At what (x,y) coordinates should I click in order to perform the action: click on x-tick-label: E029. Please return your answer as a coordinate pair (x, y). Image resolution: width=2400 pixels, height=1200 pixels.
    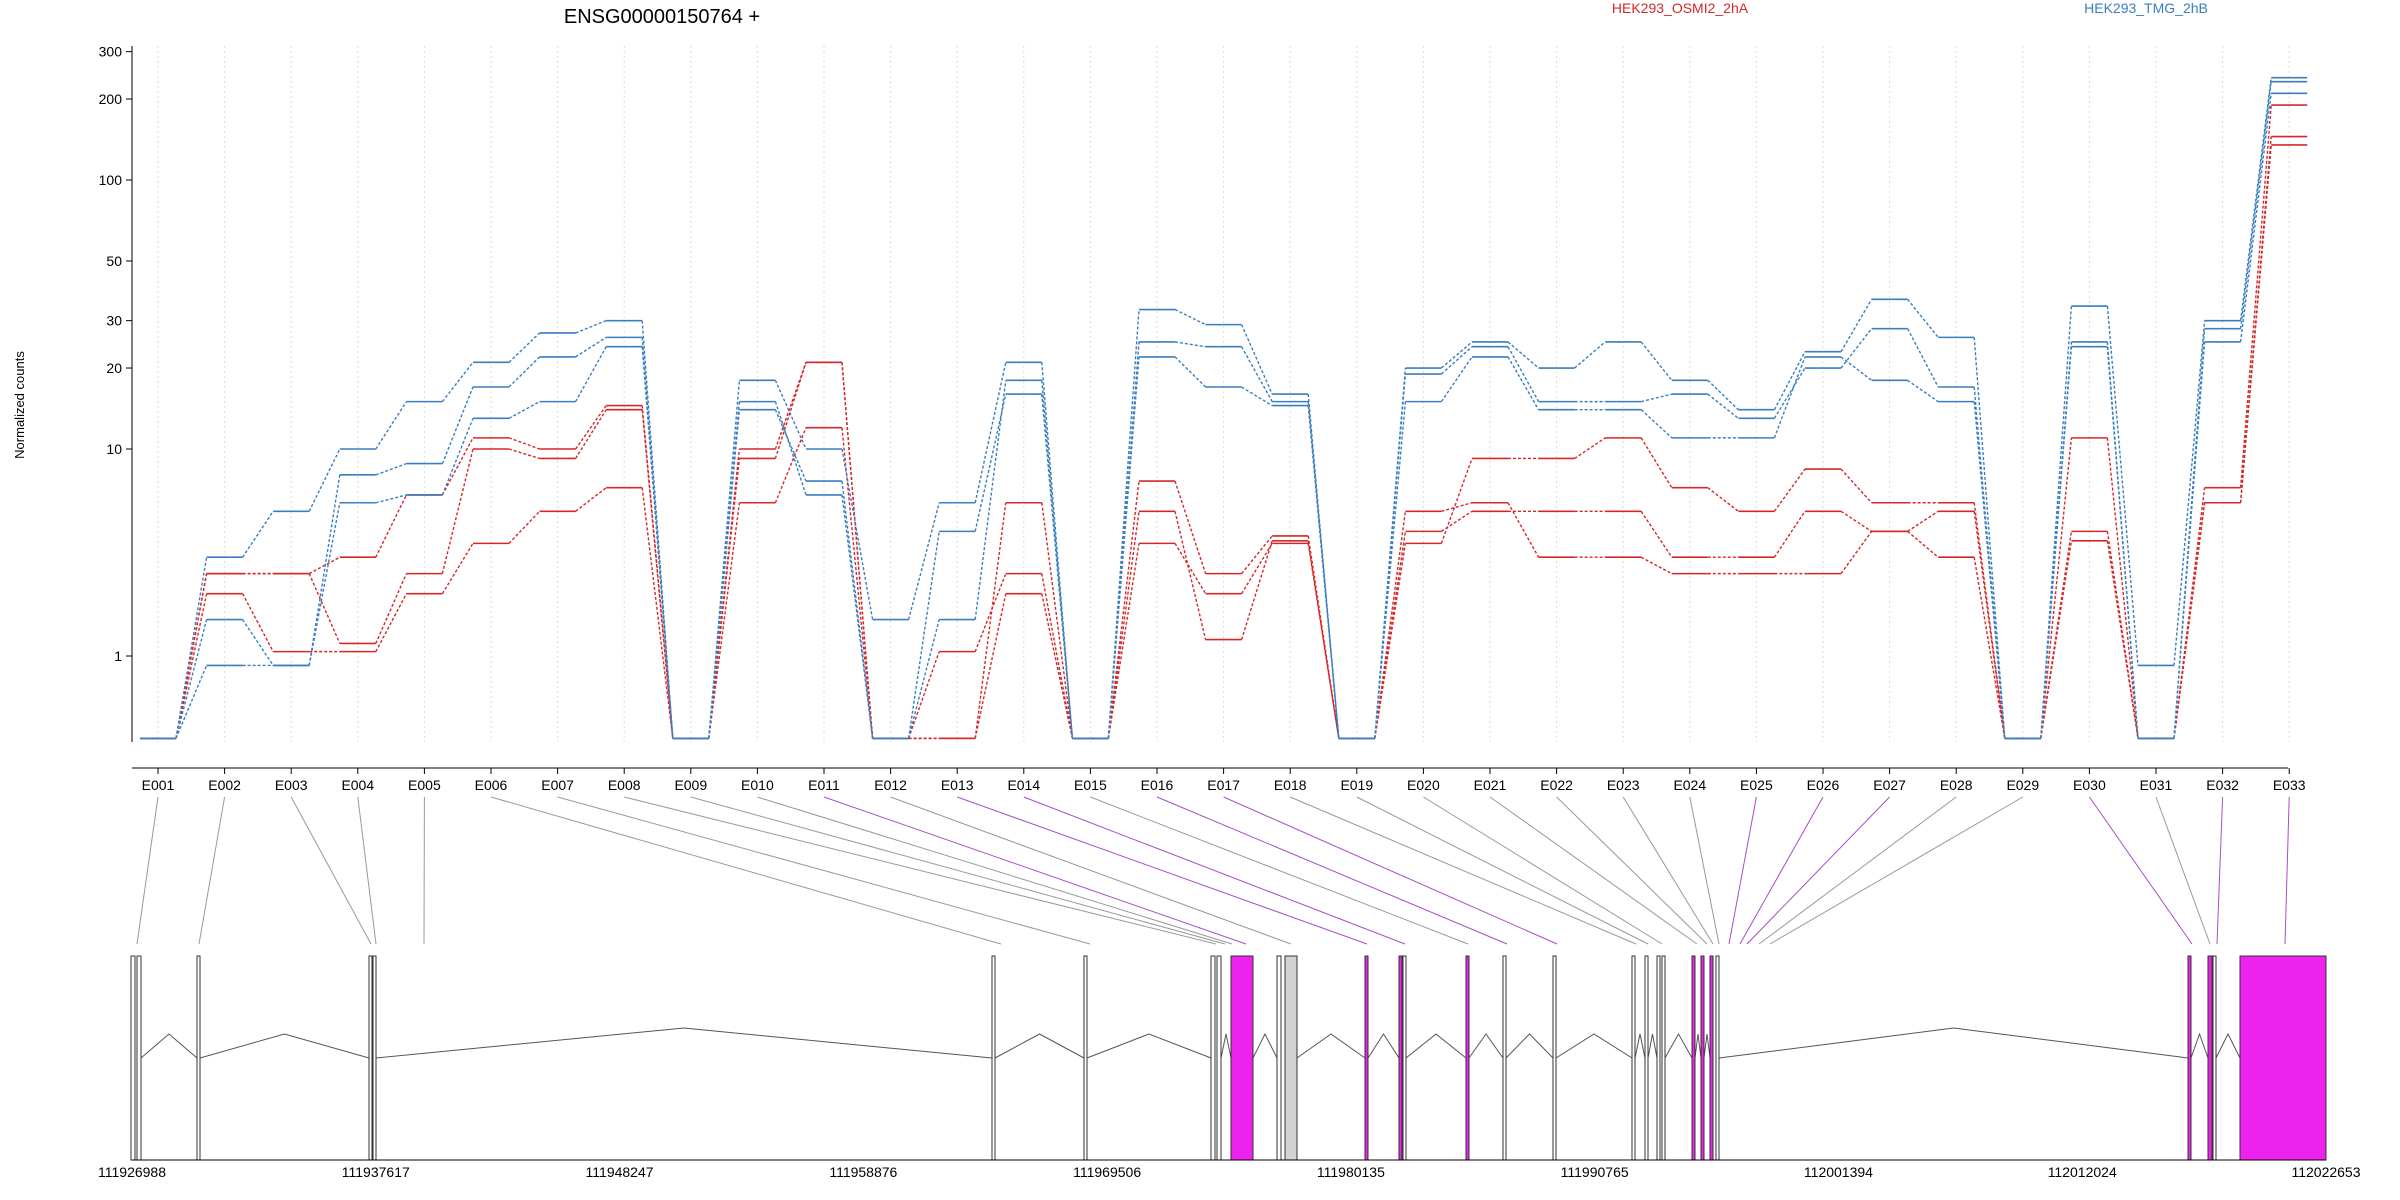
    Looking at the image, I should click on (2022, 785).